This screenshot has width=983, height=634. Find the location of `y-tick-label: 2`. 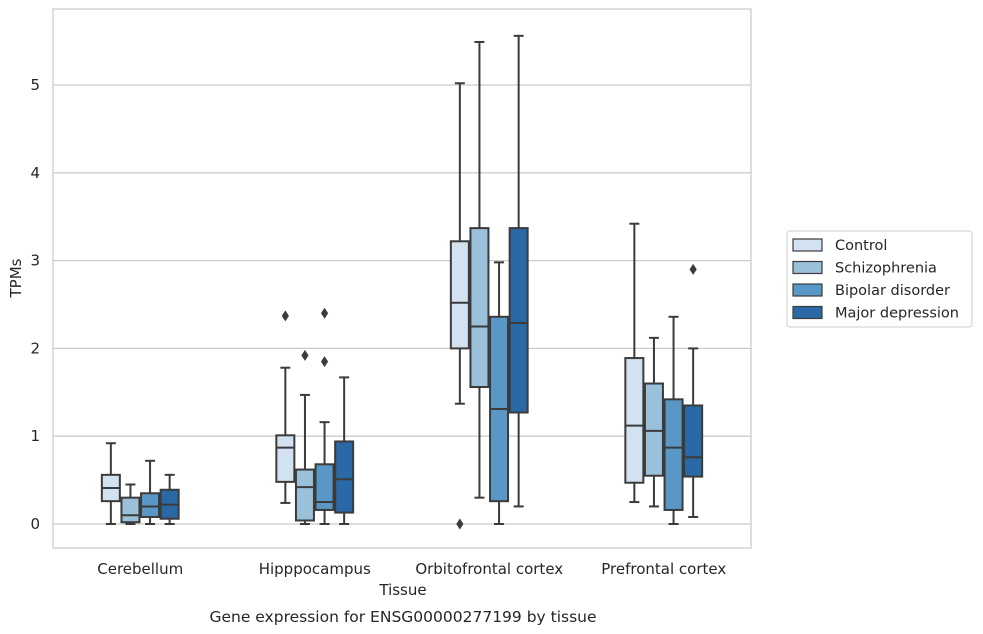

y-tick-label: 2 is located at coordinates (35, 348).